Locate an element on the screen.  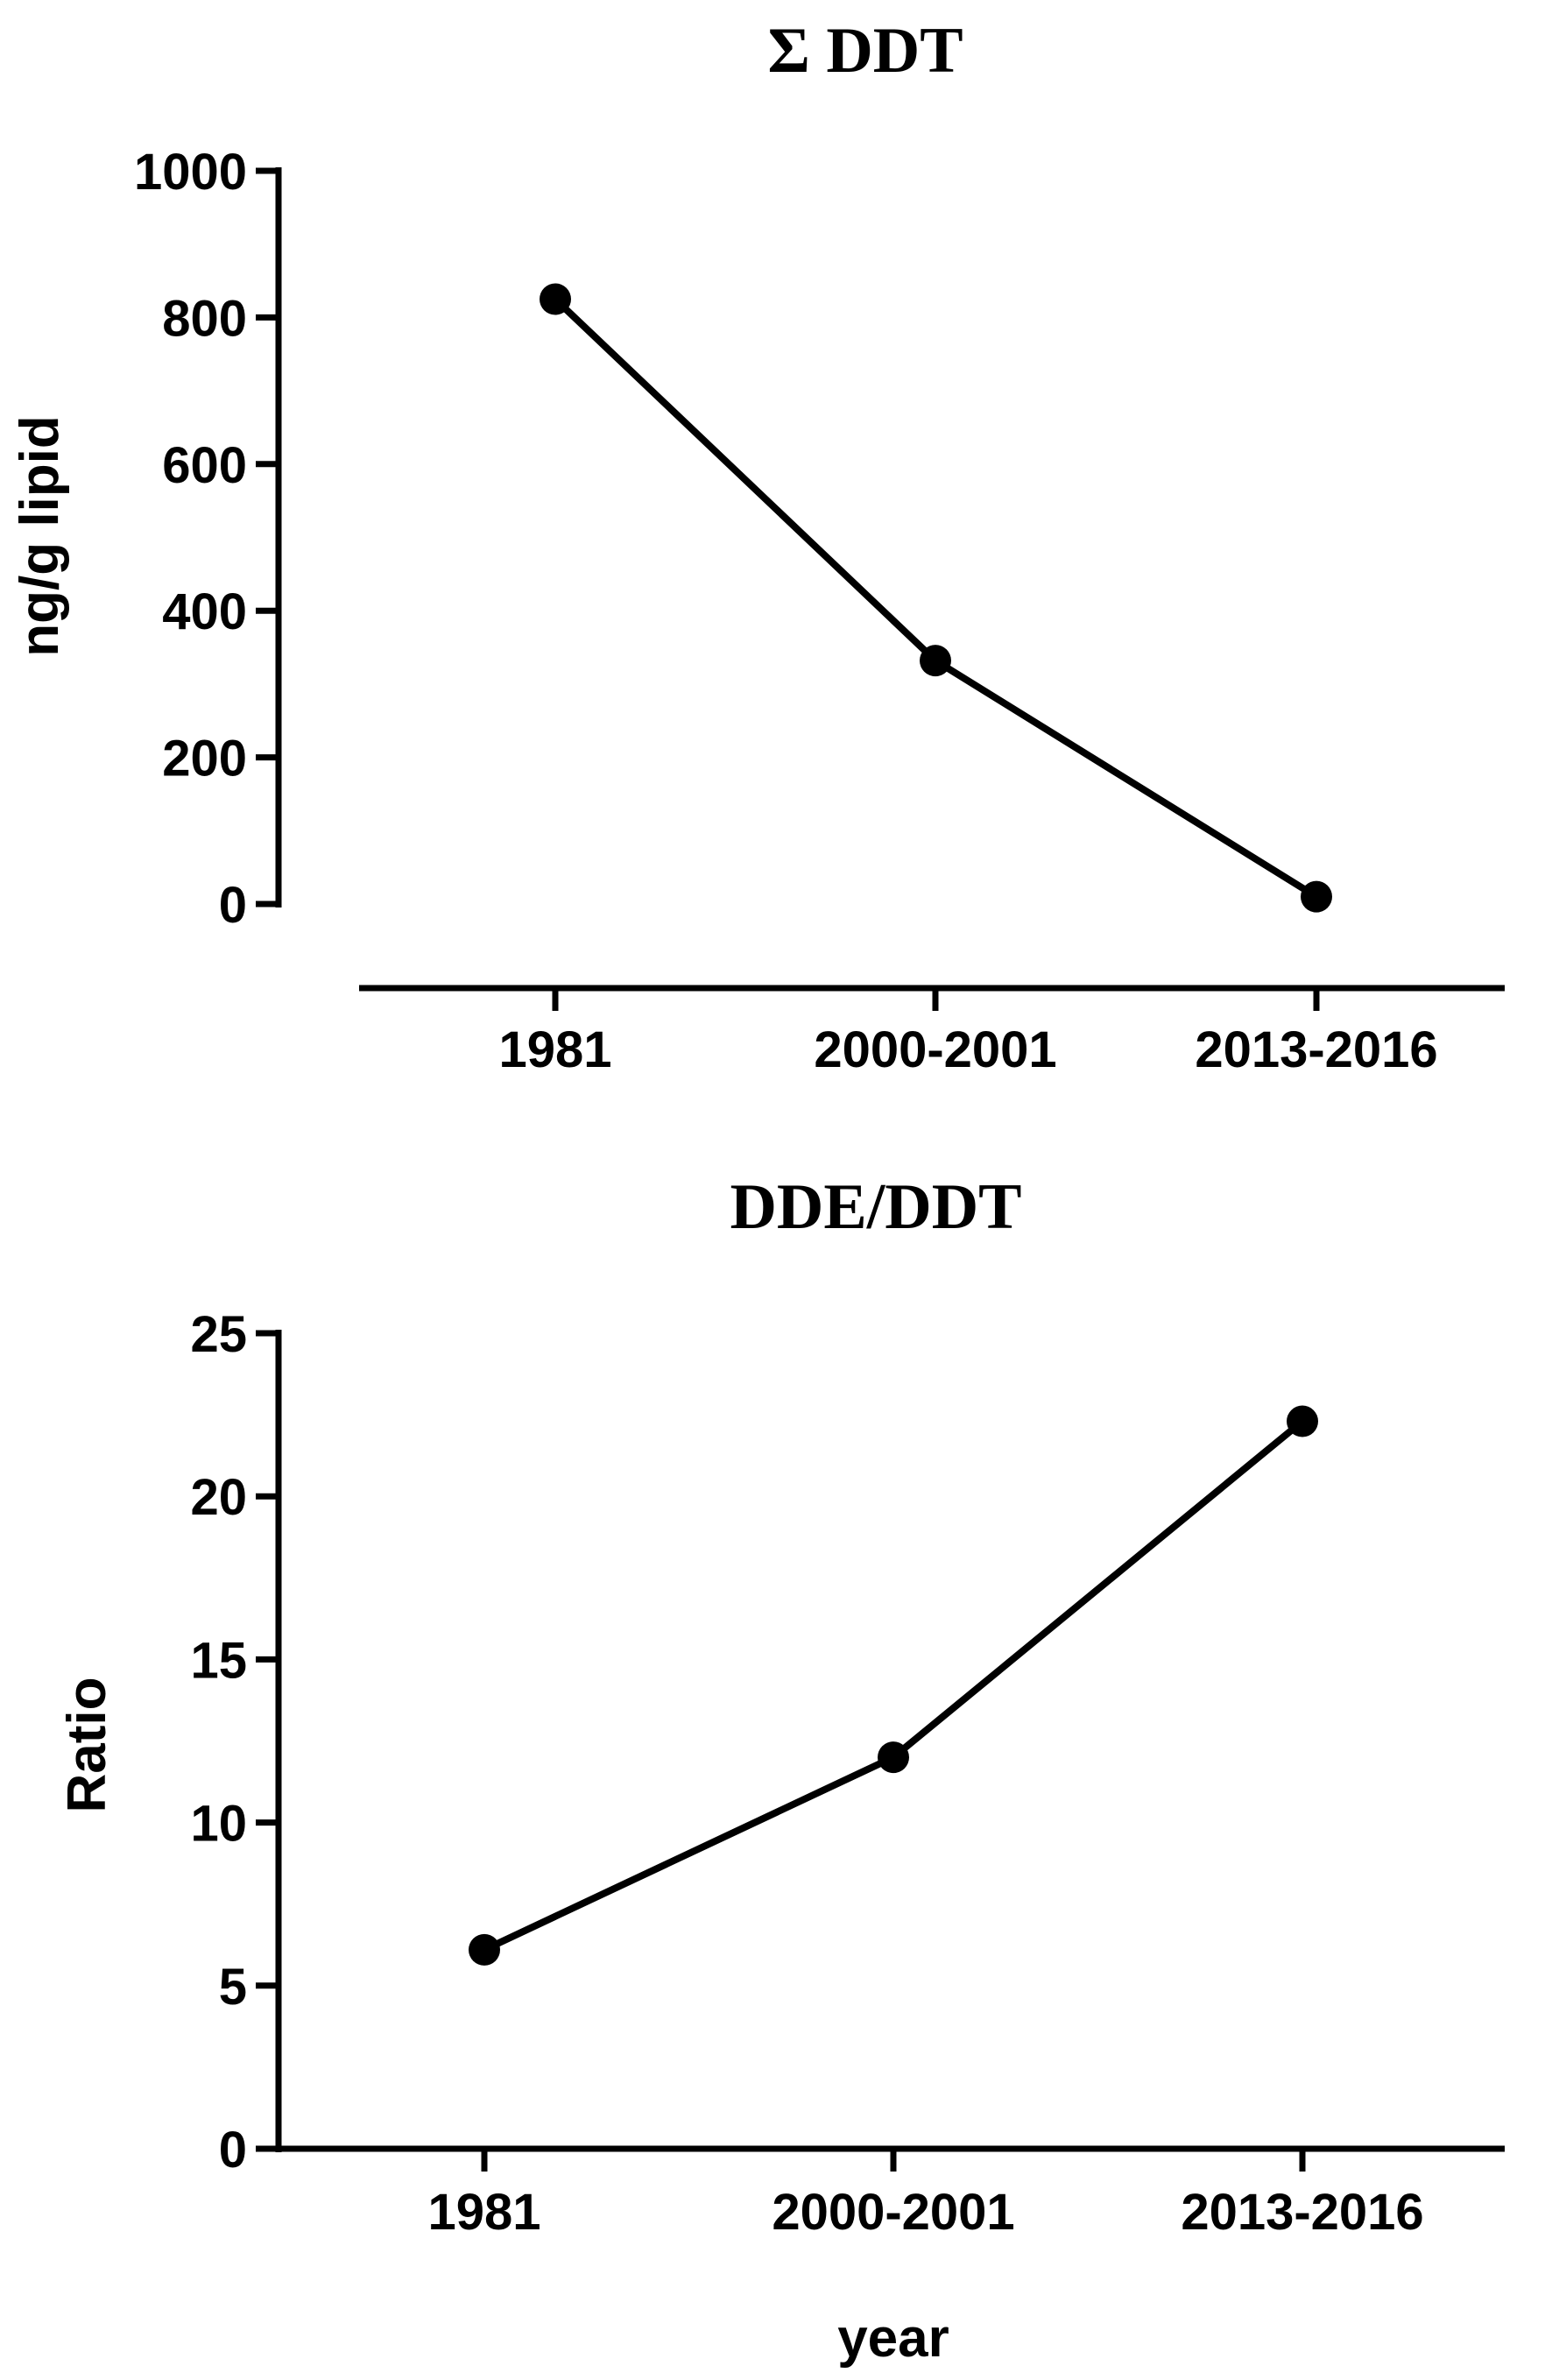
y-tick-label: 600 is located at coordinates (204, 465).